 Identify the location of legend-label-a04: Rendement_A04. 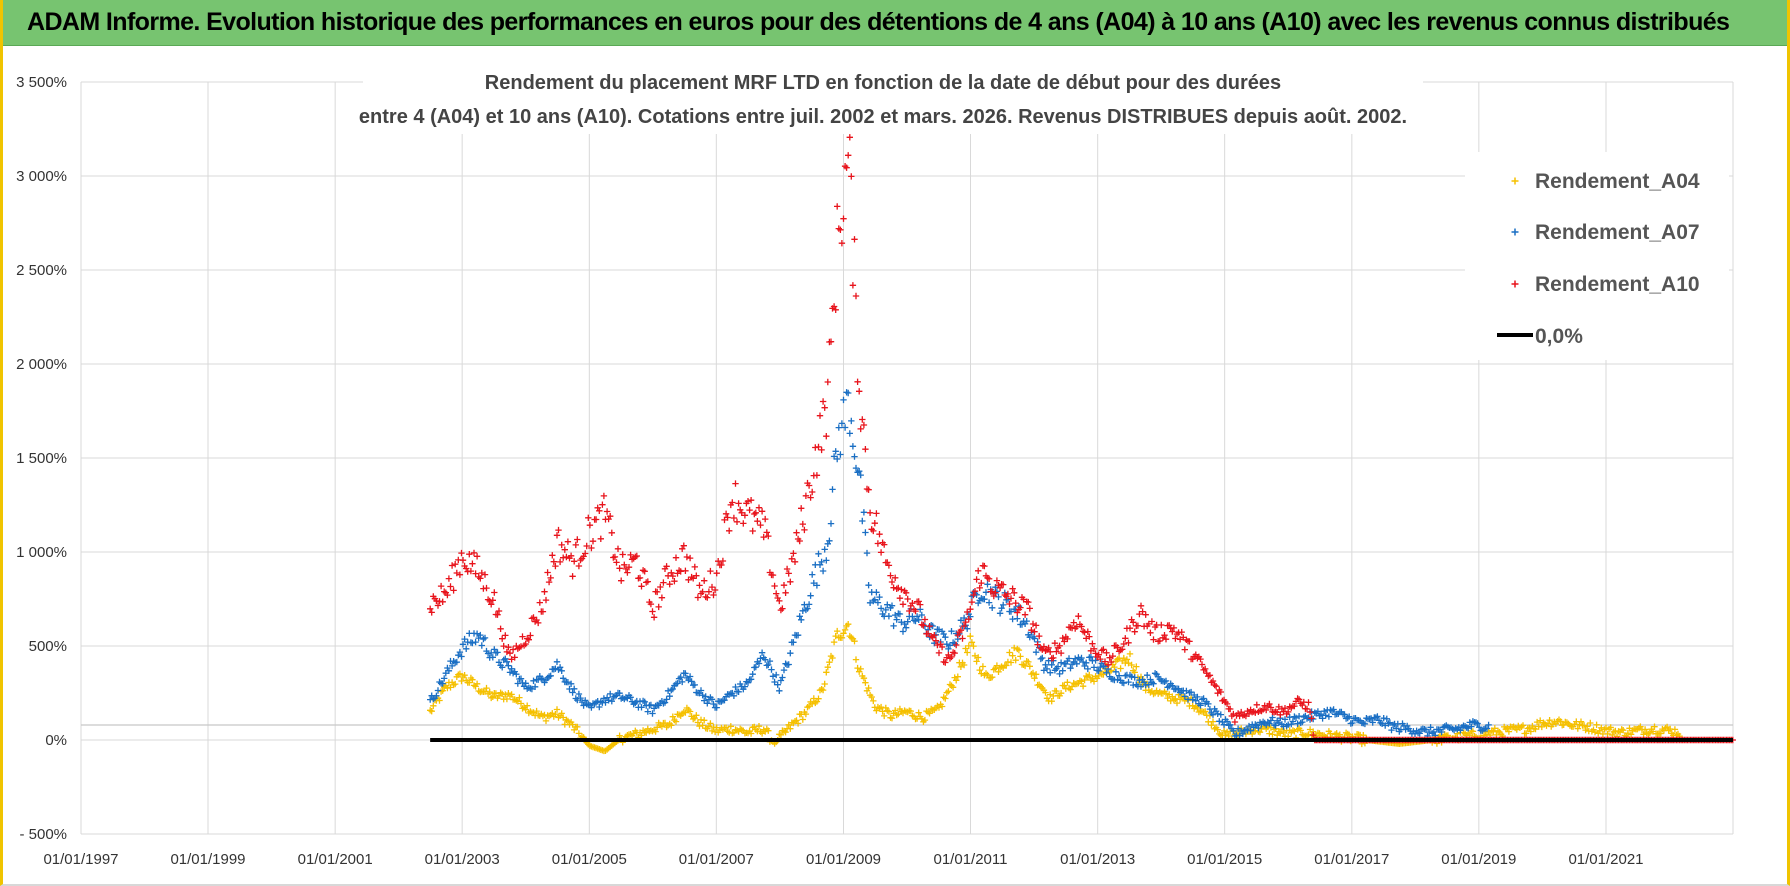
(1617, 181).